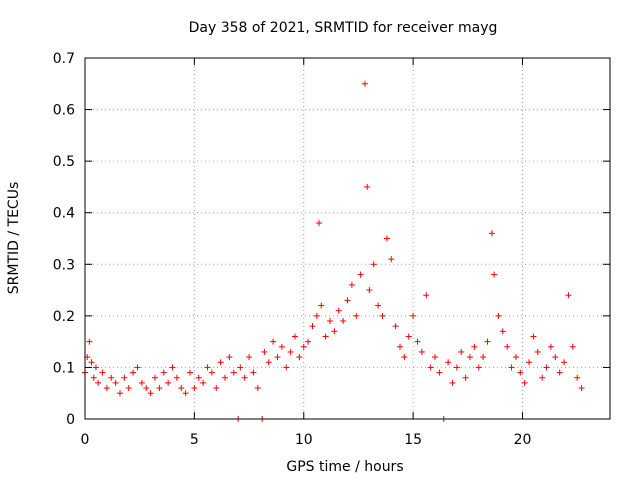 The height and width of the screenshot is (480, 640). Describe the element at coordinates (523, 440) in the screenshot. I see `x-tick-label: 20` at that location.